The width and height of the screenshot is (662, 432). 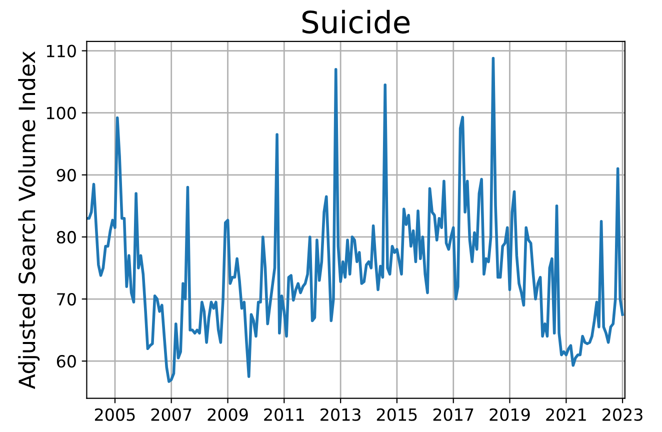 What do you see at coordinates (66, 299) in the screenshot?
I see `y-tick-label: 70` at bounding box center [66, 299].